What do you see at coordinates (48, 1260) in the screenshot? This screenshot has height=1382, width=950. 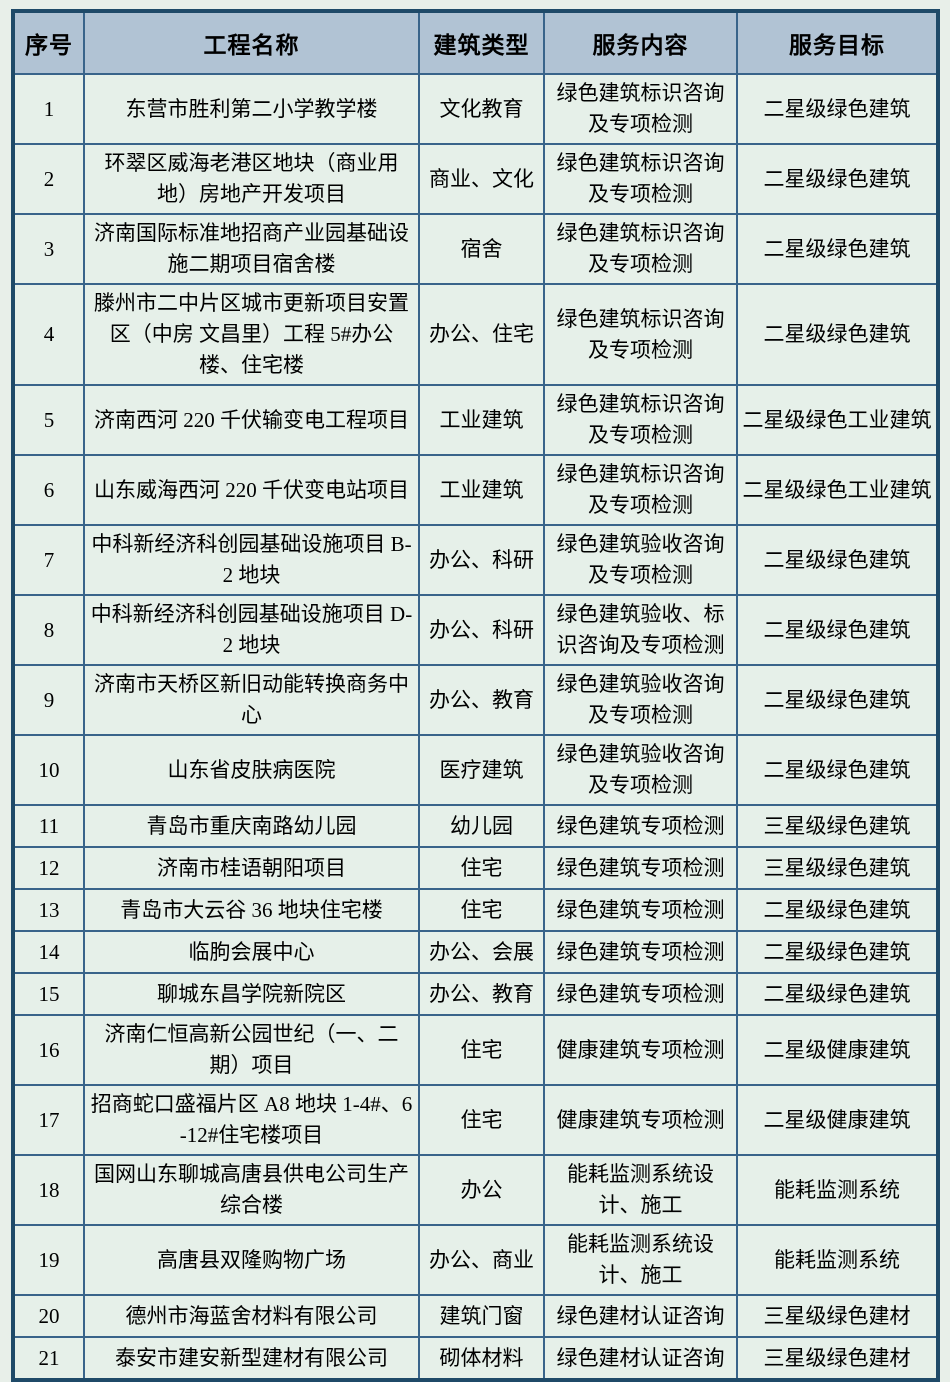 I see `cell-no: 19` at bounding box center [48, 1260].